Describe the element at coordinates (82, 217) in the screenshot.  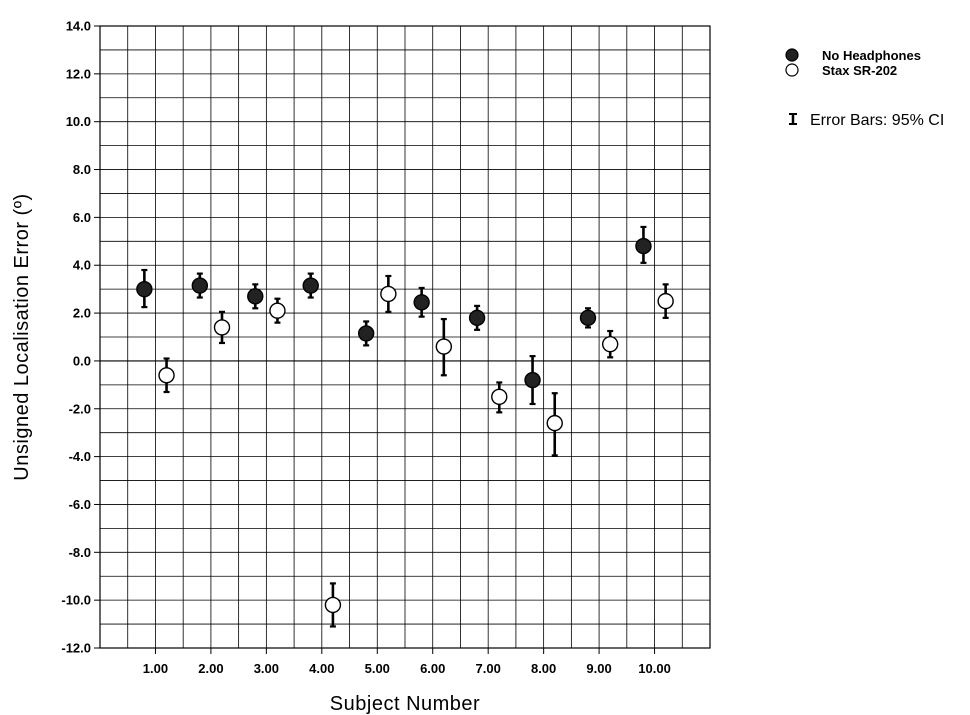
I see `y-tick-label: 6.0` at that location.